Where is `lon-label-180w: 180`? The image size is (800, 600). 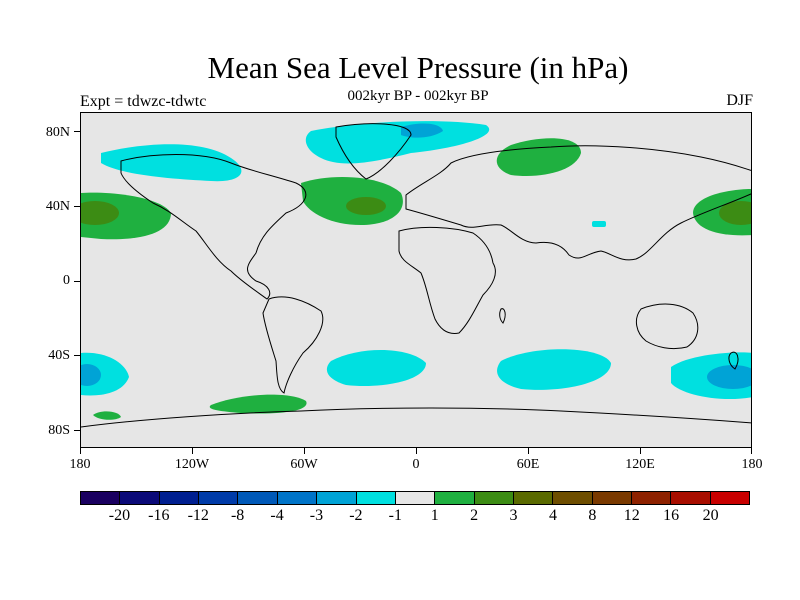
lon-label-180w: 180 is located at coordinates (80, 464).